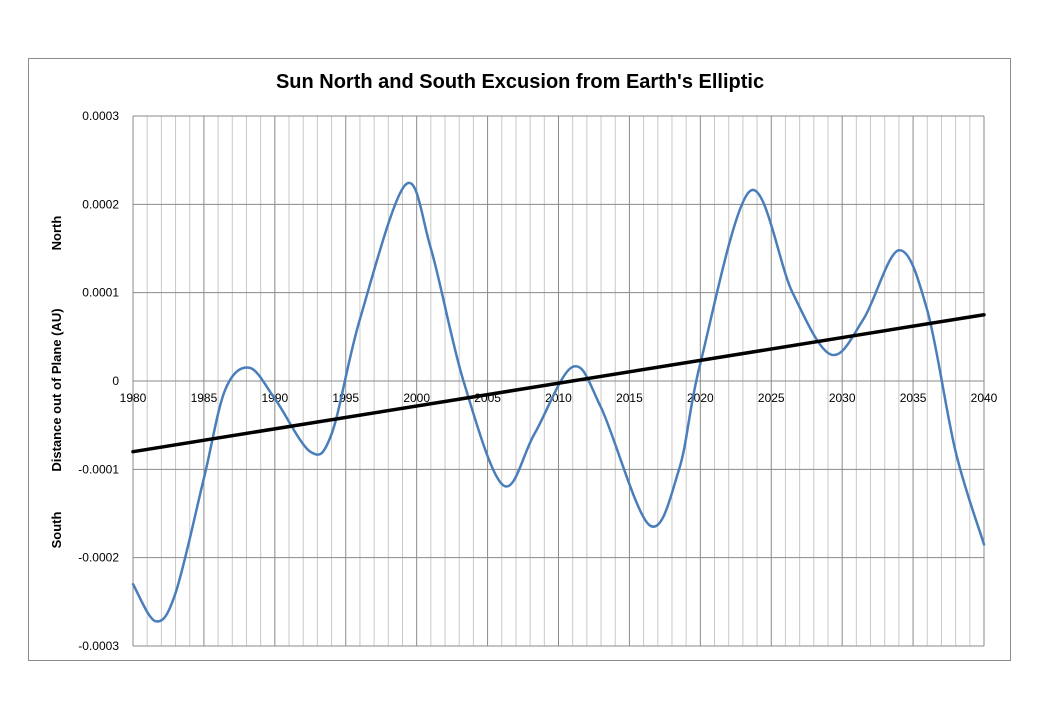 This screenshot has height=720, width=1040. I want to click on y-tick-label: 0.0001, so click(100, 293).